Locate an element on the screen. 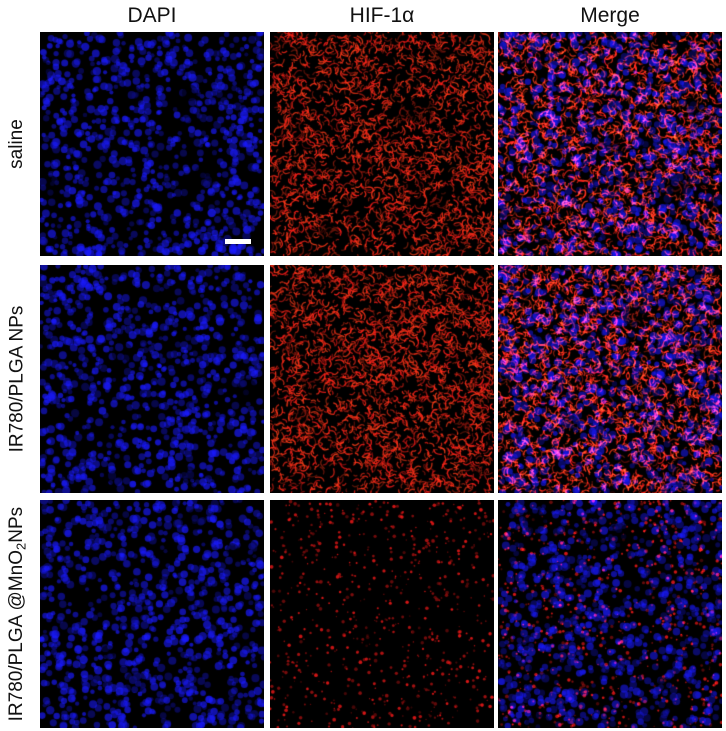 Image resolution: width=726 pixels, height=731 pixels. panel-ir780-plga-mno2-hif is located at coordinates (382, 614).